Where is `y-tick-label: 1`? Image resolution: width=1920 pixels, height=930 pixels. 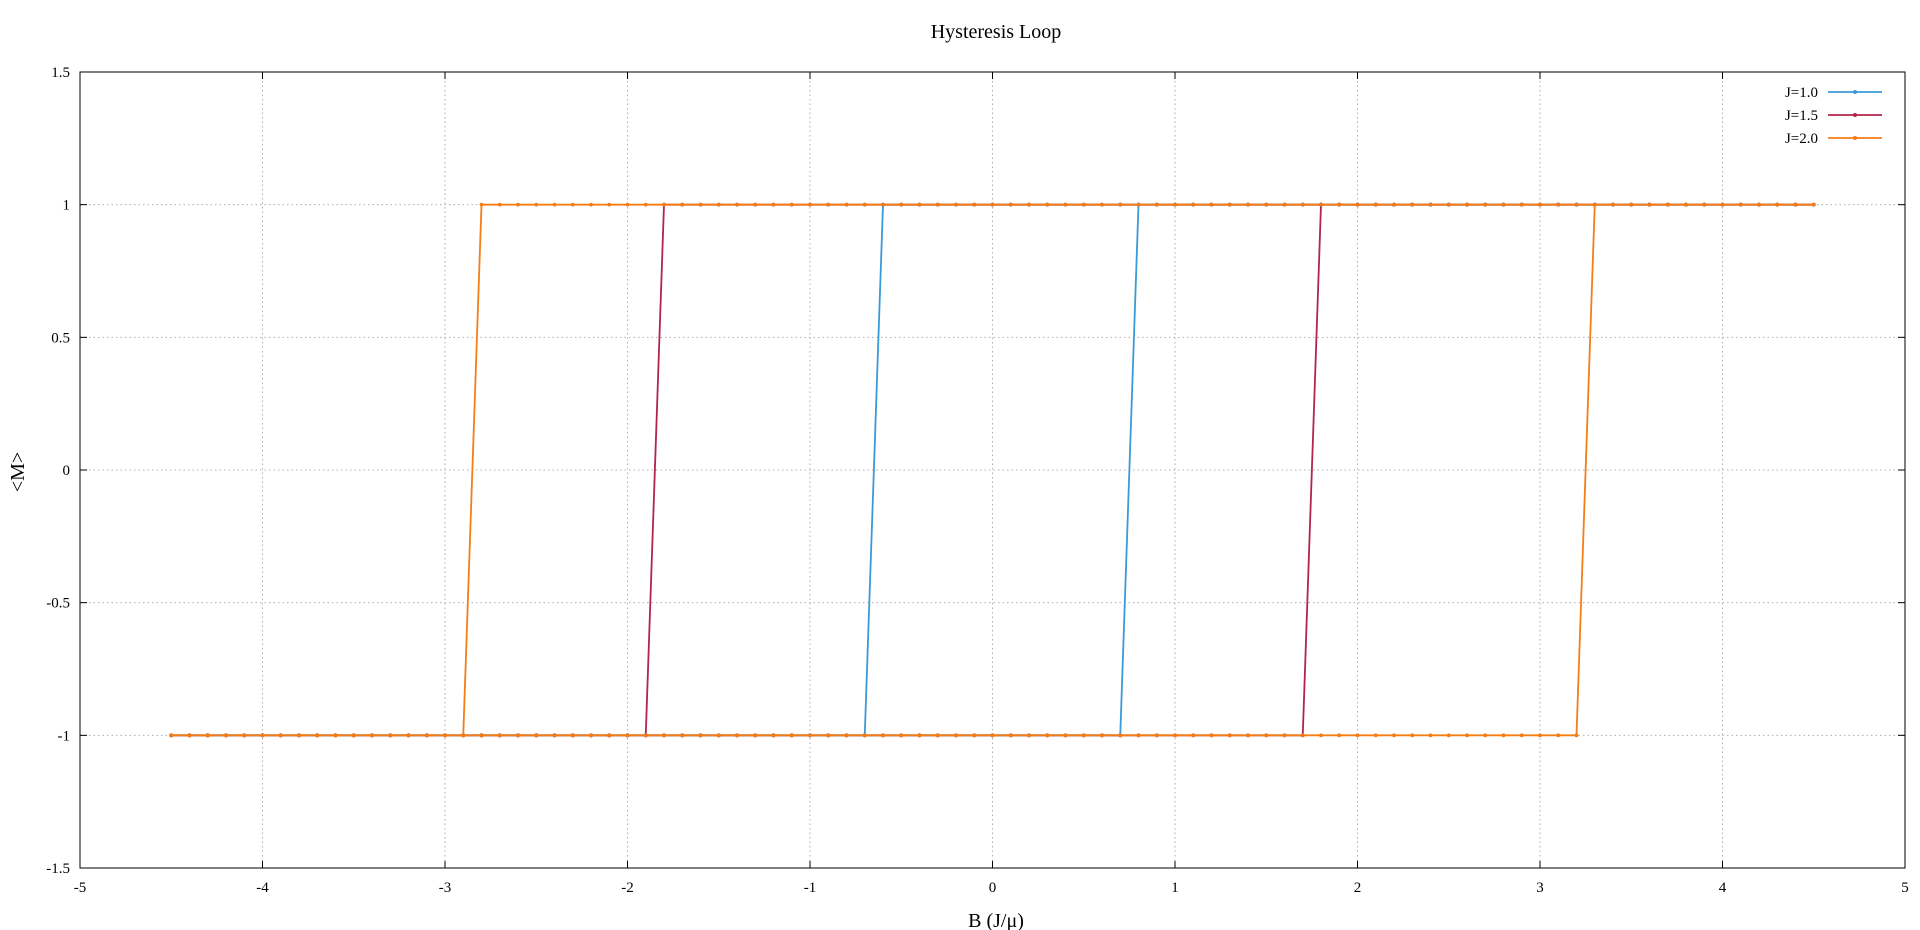
y-tick-label: 1 is located at coordinates (67, 206).